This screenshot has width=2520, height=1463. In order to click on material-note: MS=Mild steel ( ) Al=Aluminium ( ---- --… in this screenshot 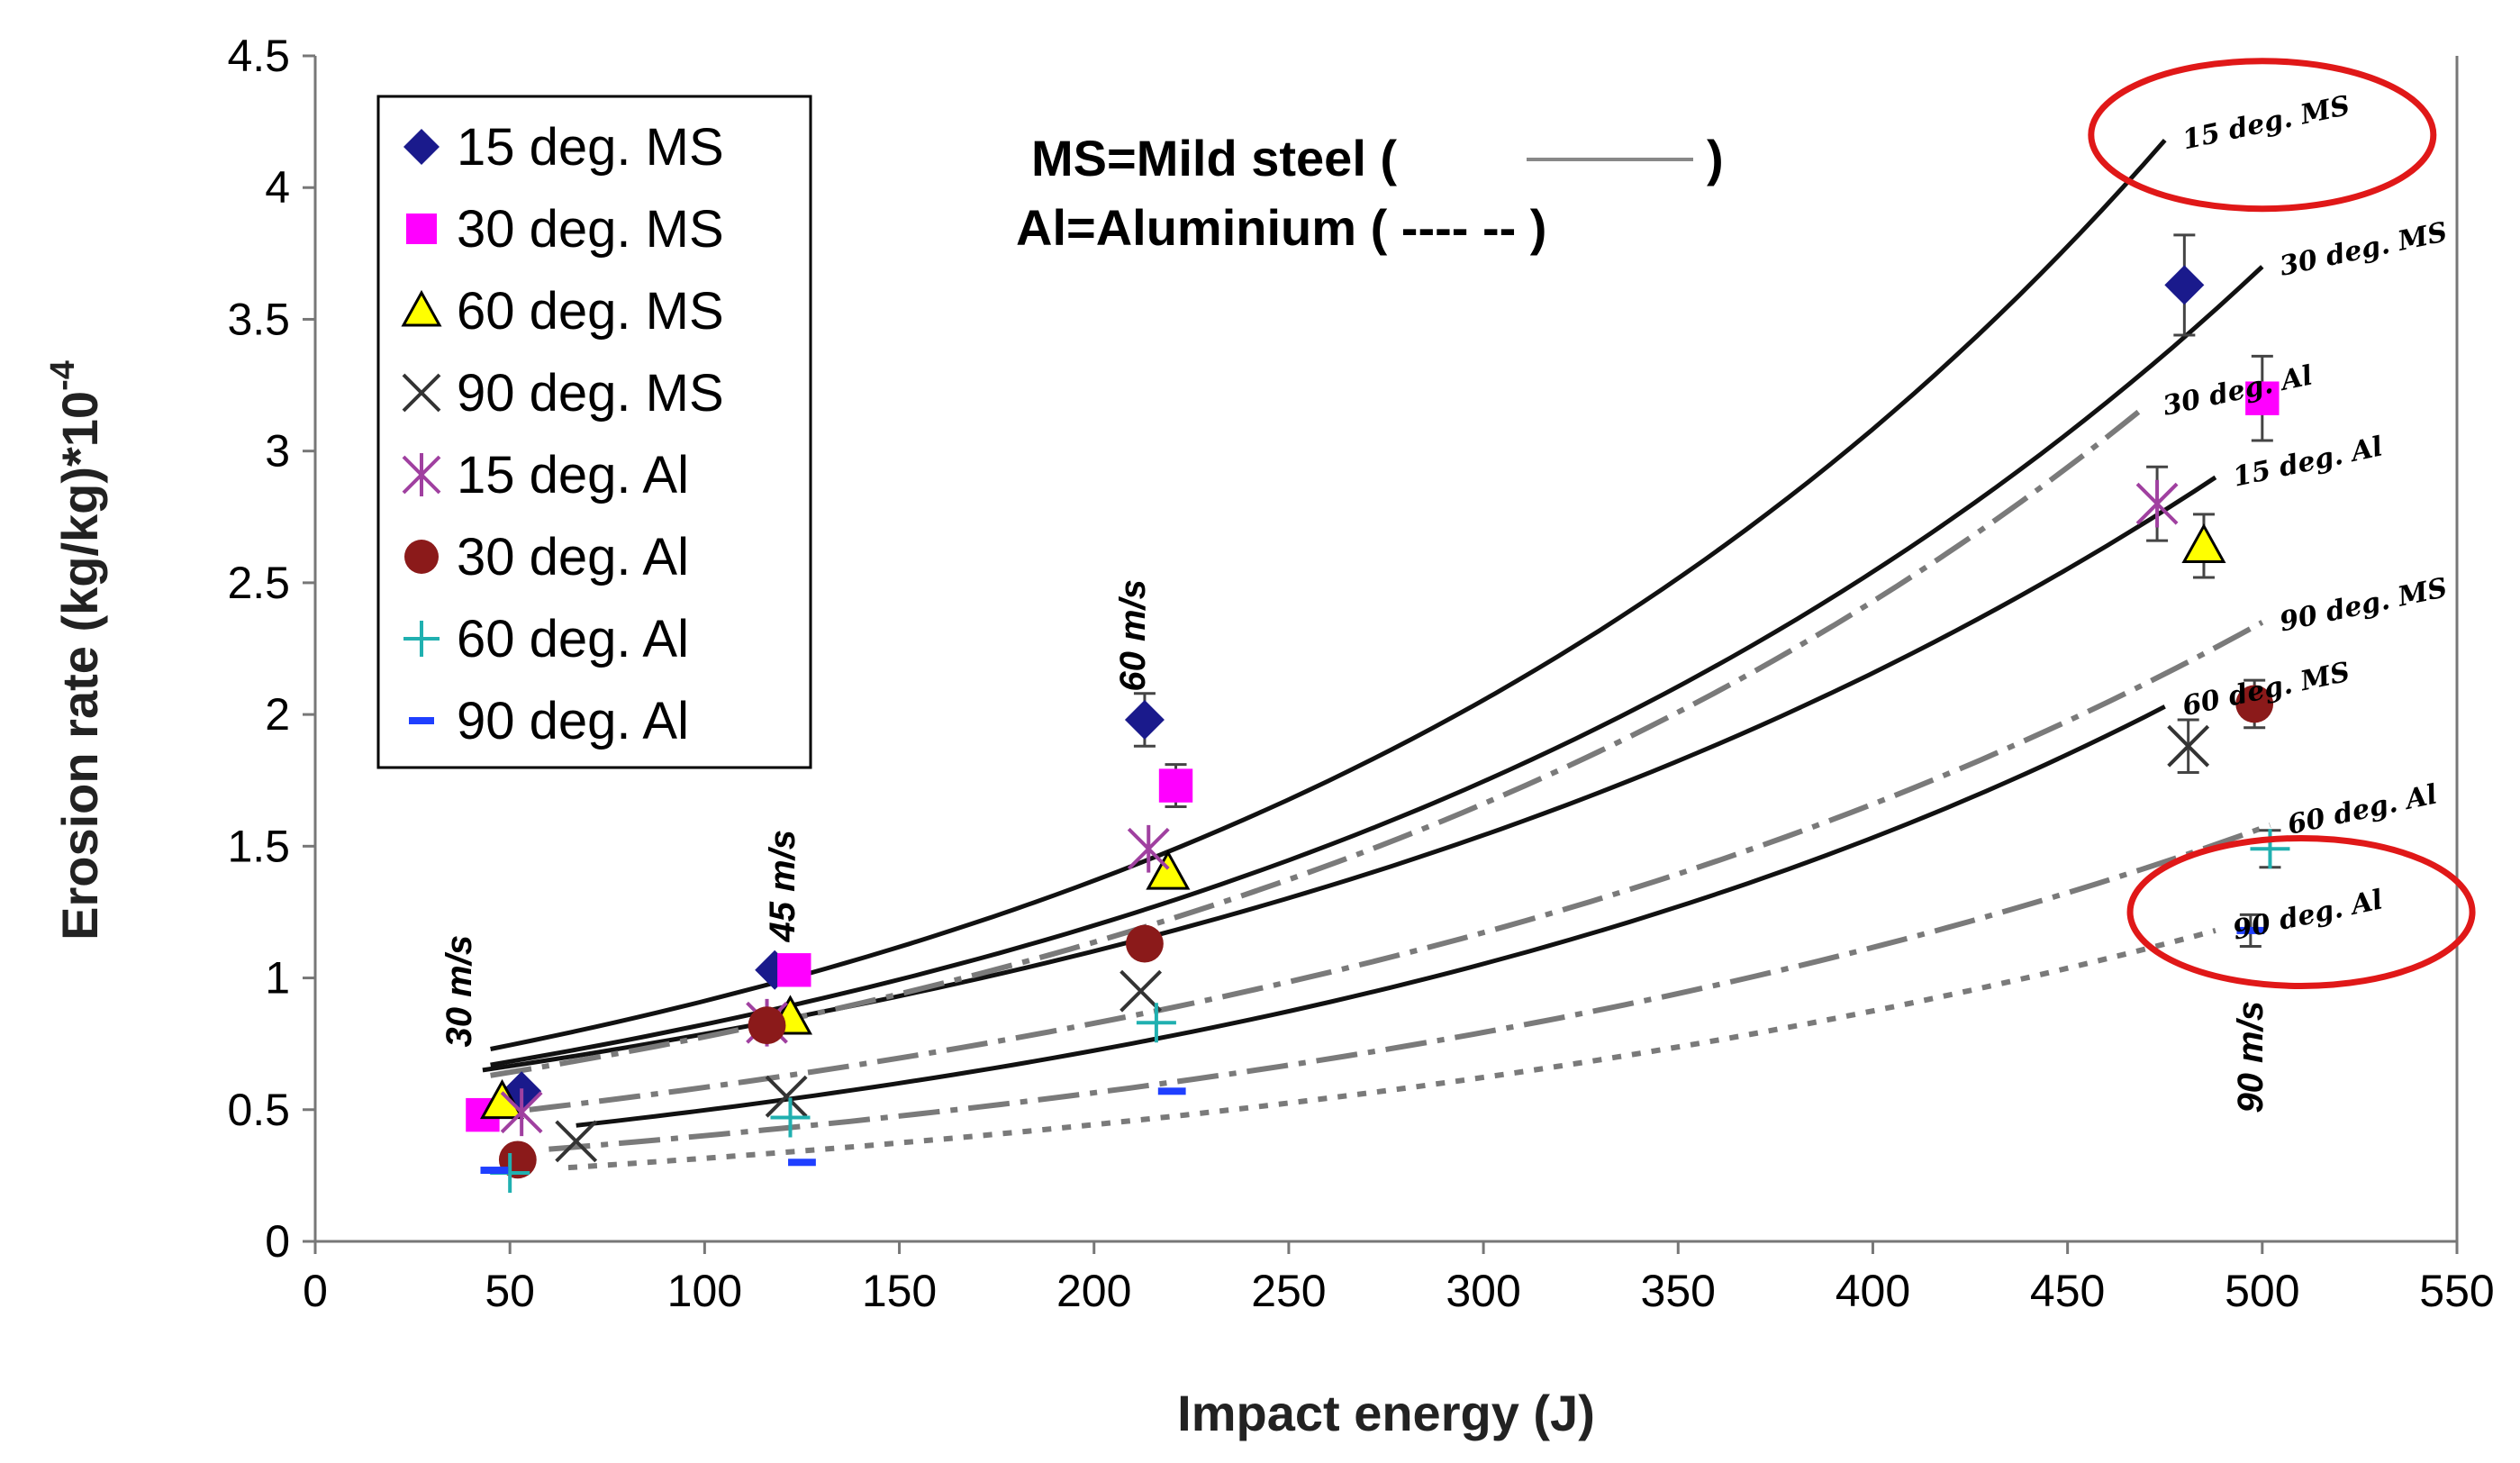, I will do `click(1370, 193)`.